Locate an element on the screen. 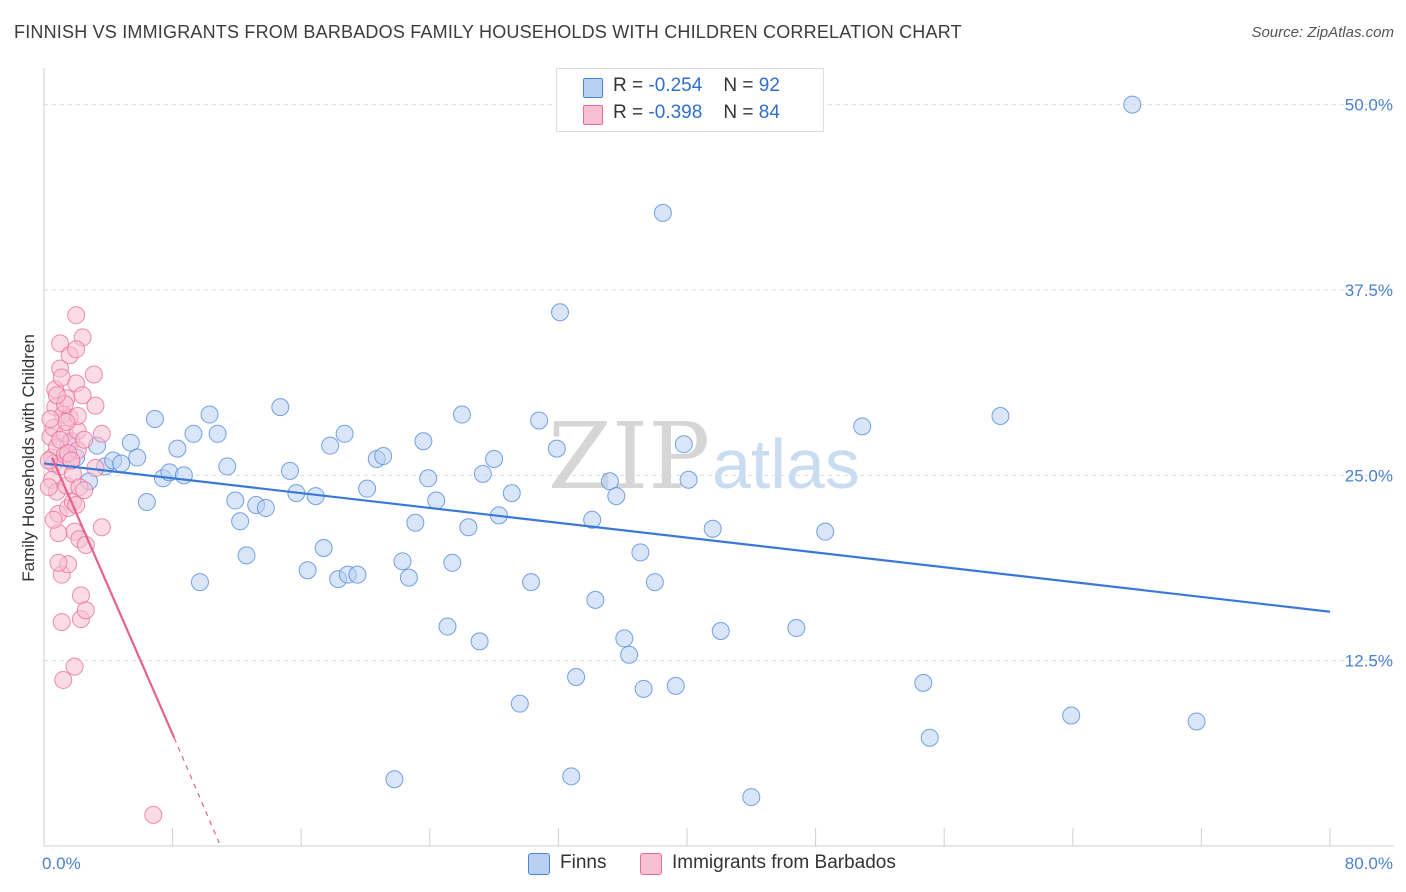 The width and height of the screenshot is (1406, 892). y-axis-label: Family Households with Children is located at coordinates (28, 458).